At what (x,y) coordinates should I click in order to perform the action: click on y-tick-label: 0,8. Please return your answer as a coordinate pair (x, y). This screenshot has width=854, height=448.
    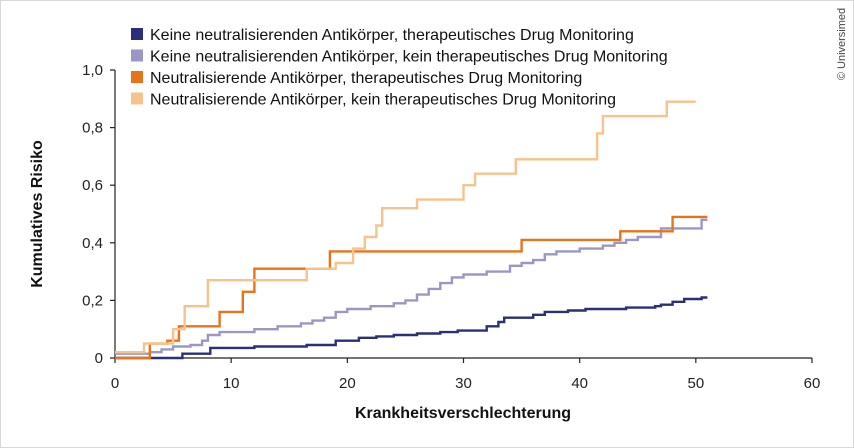
    Looking at the image, I should click on (92, 128).